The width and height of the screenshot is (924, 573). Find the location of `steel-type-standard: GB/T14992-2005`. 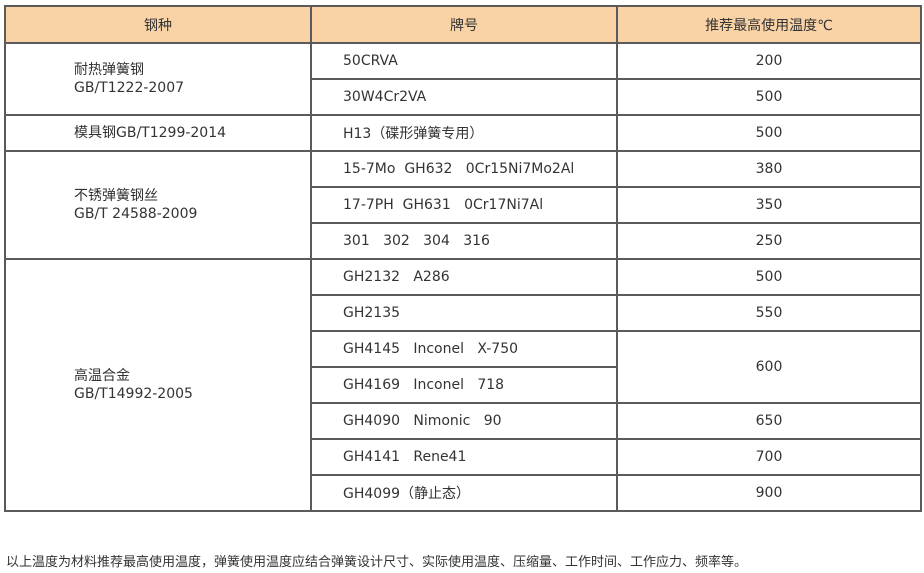

steel-type-standard: GB/T14992-2005 is located at coordinates (133, 394).